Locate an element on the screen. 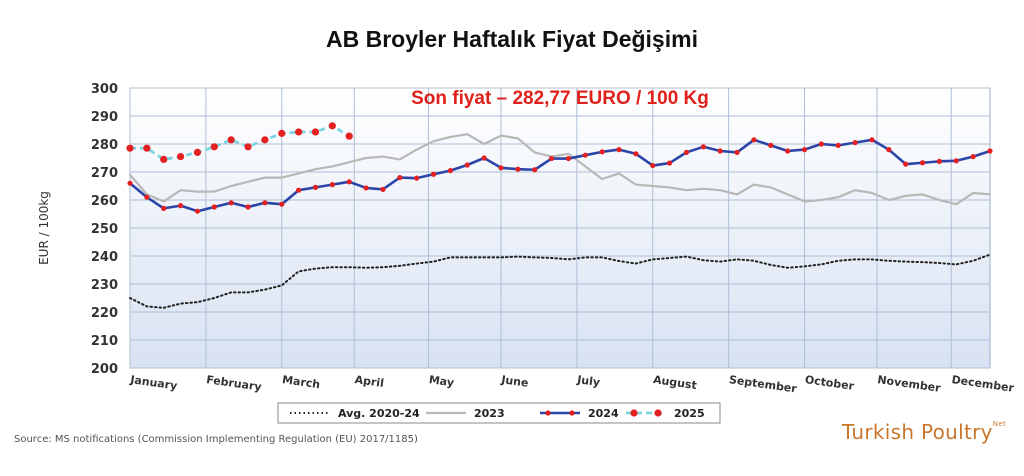 The width and height of the screenshot is (1024, 476). x-tick-label: September is located at coordinates (763, 384).